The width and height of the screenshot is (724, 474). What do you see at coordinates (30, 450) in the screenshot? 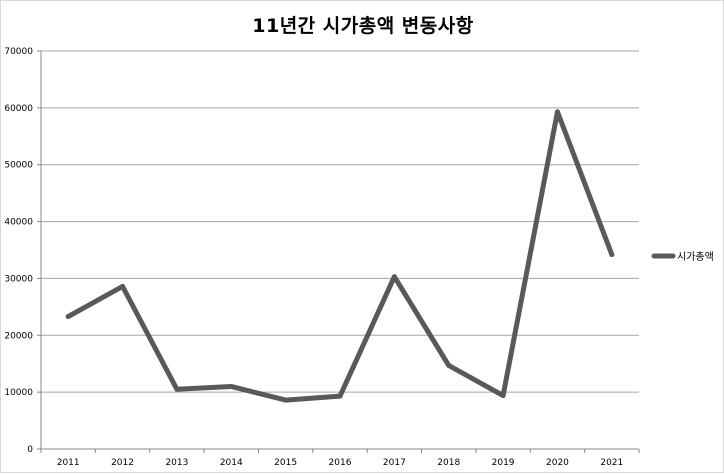
I see `y-tick-label: 0` at bounding box center [30, 450].